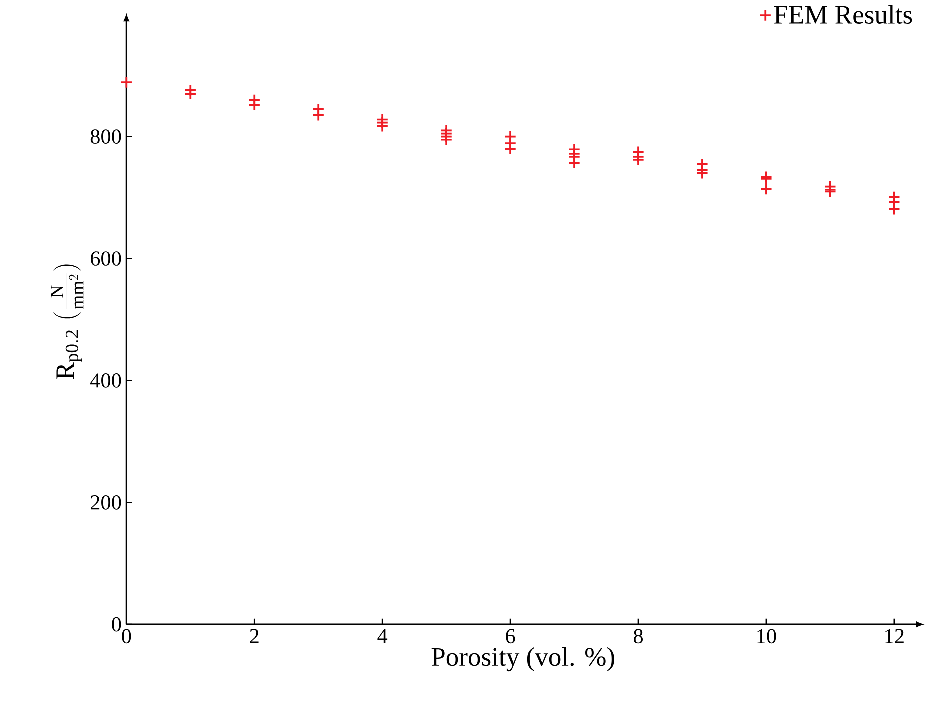 The width and height of the screenshot is (926, 705). What do you see at coordinates (511, 637) in the screenshot?
I see `x-tick-label: 6` at bounding box center [511, 637].